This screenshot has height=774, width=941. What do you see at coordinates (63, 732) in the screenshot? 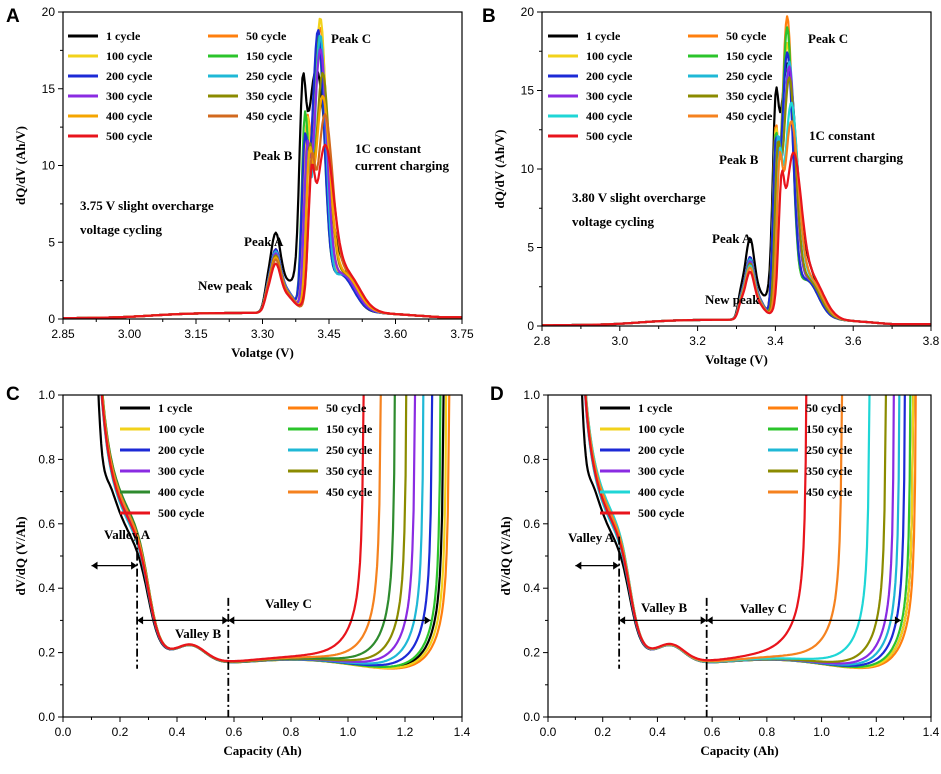
I see `x-tick-label: 0.0` at bounding box center [63, 732].